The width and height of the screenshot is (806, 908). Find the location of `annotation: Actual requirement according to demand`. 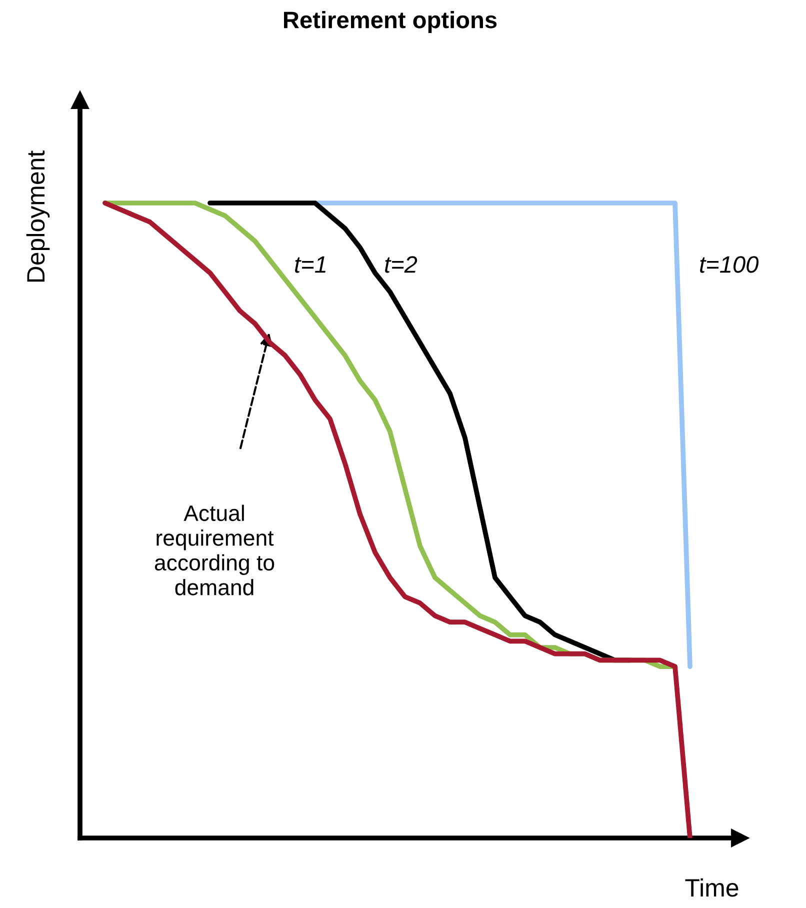

annotation: Actual requirement according to demand is located at coordinates (214, 550).